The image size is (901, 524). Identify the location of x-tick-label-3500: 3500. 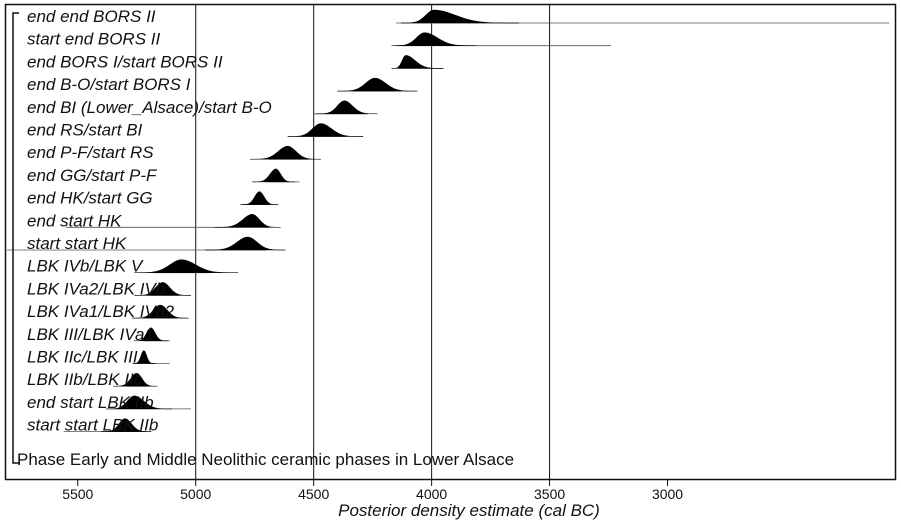
(549, 494).